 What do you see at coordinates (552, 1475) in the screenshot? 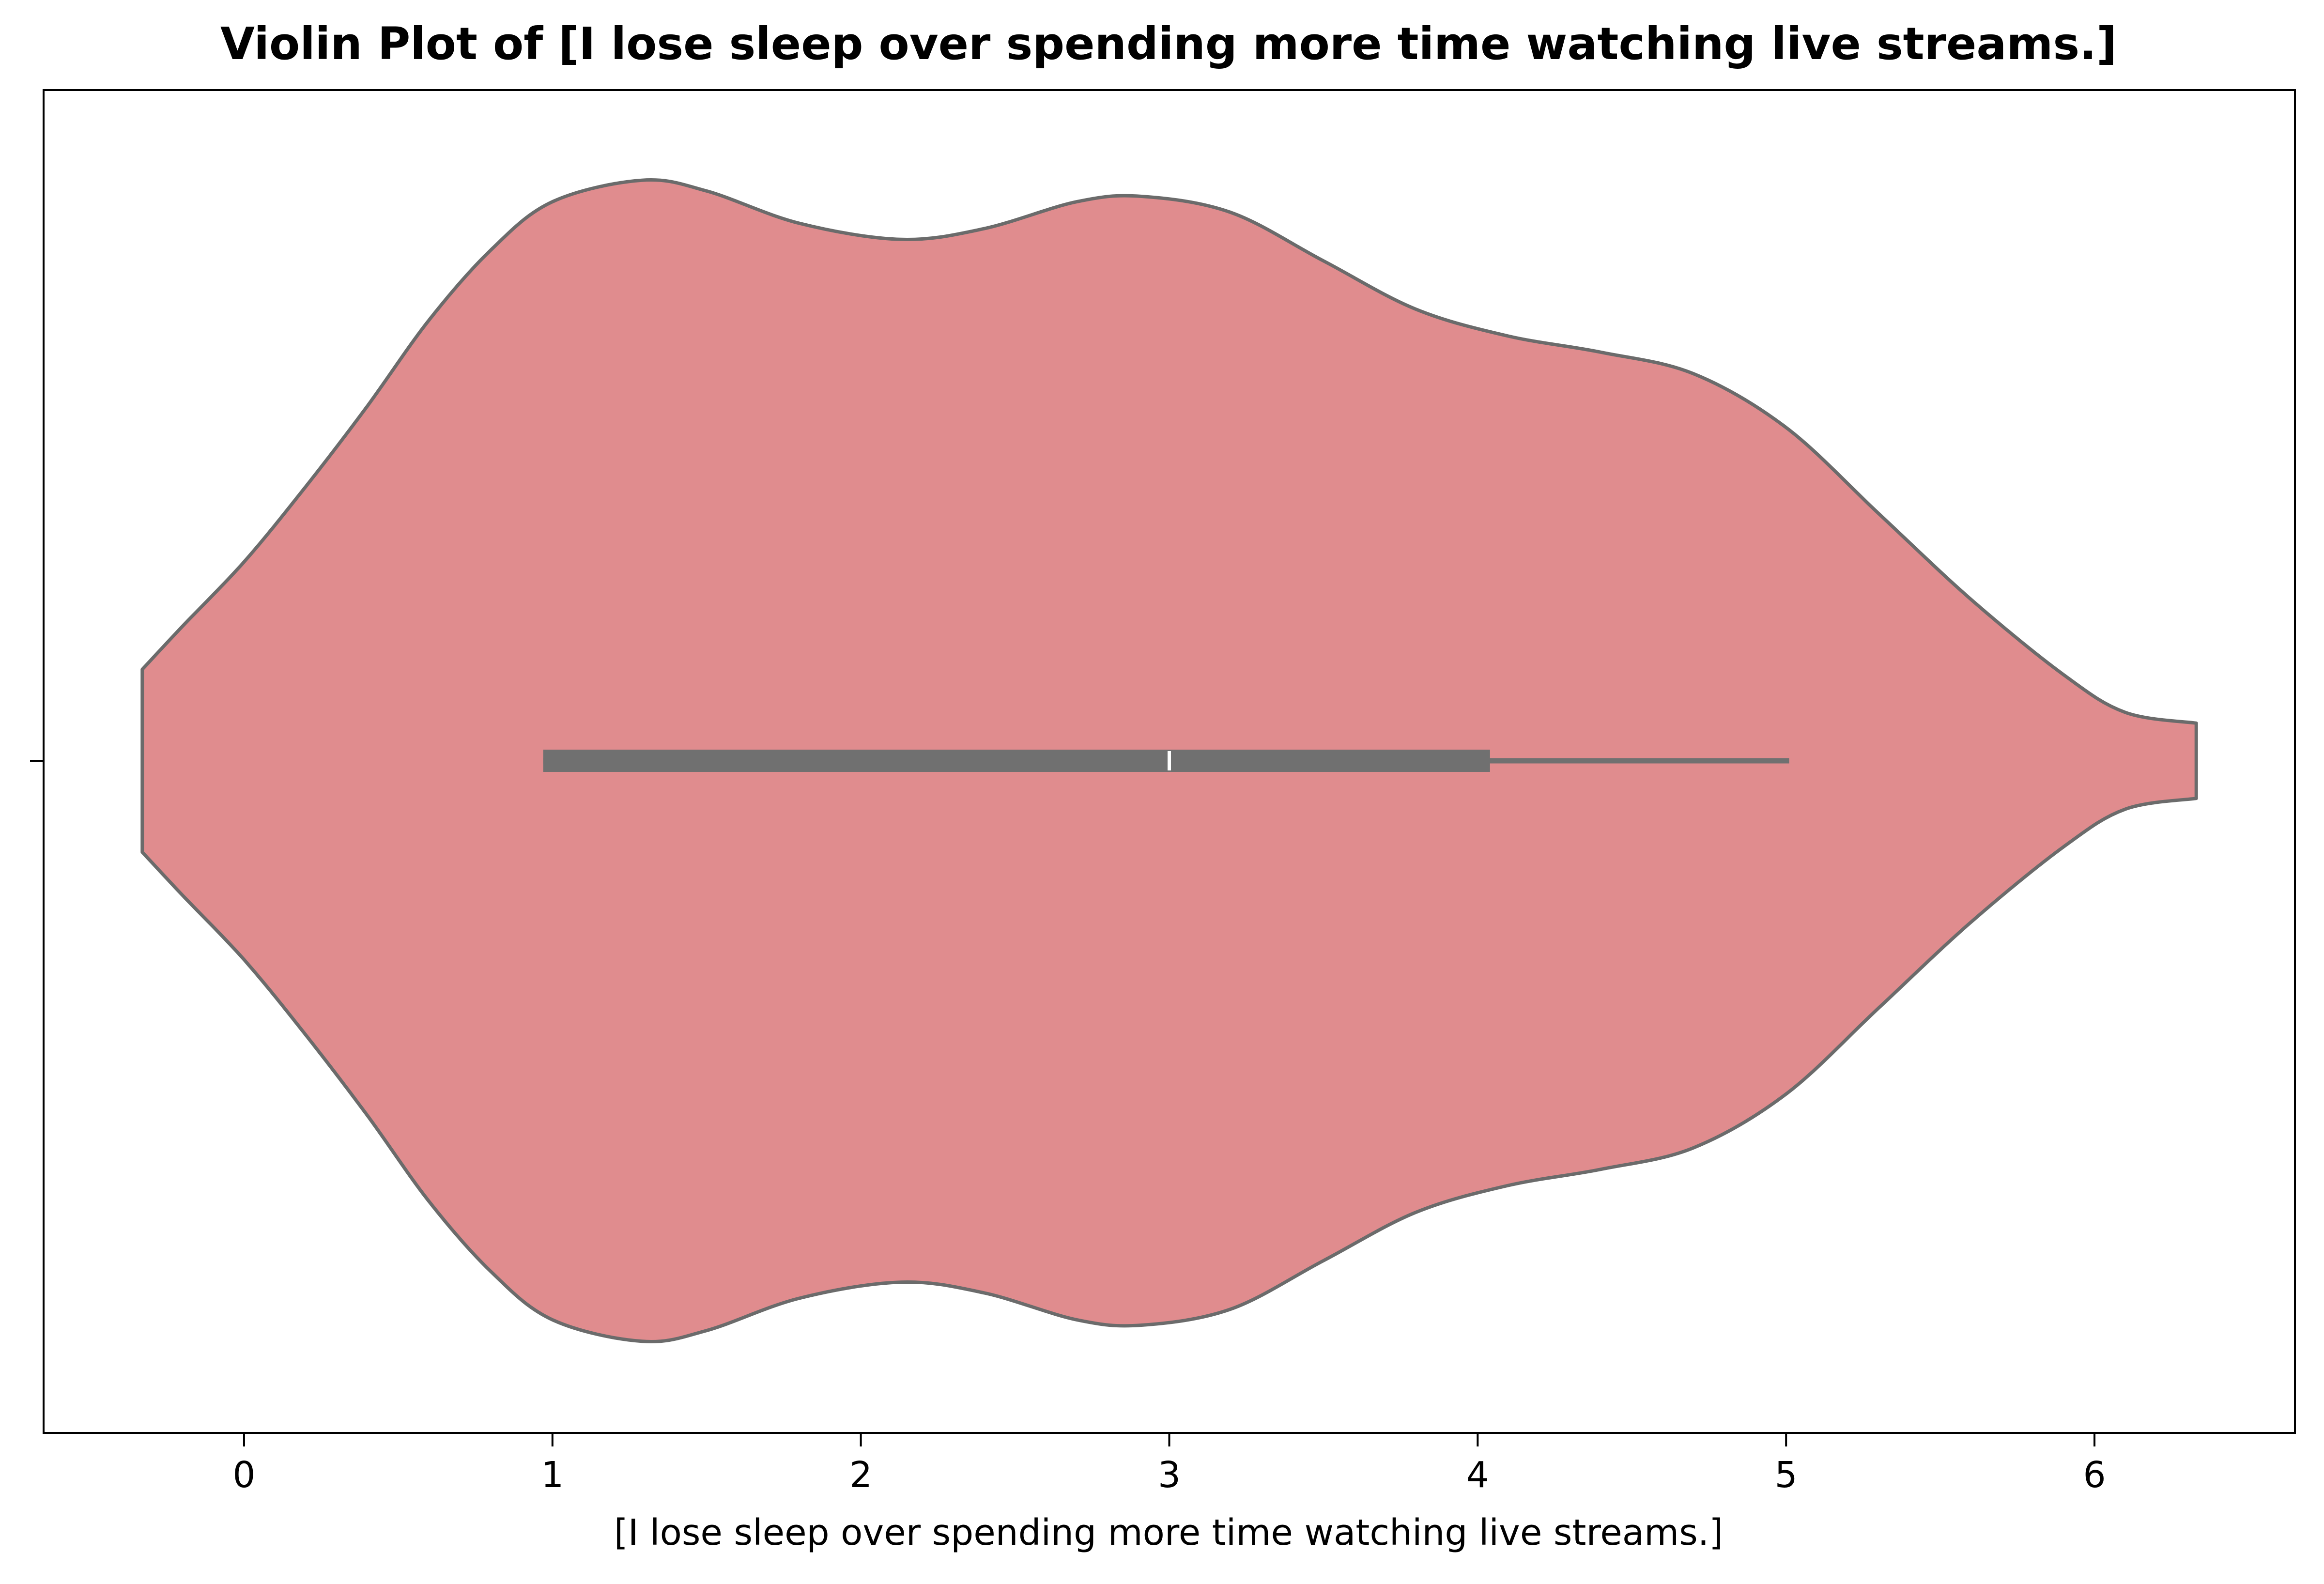
I see `x-tick-label: 1` at bounding box center [552, 1475].